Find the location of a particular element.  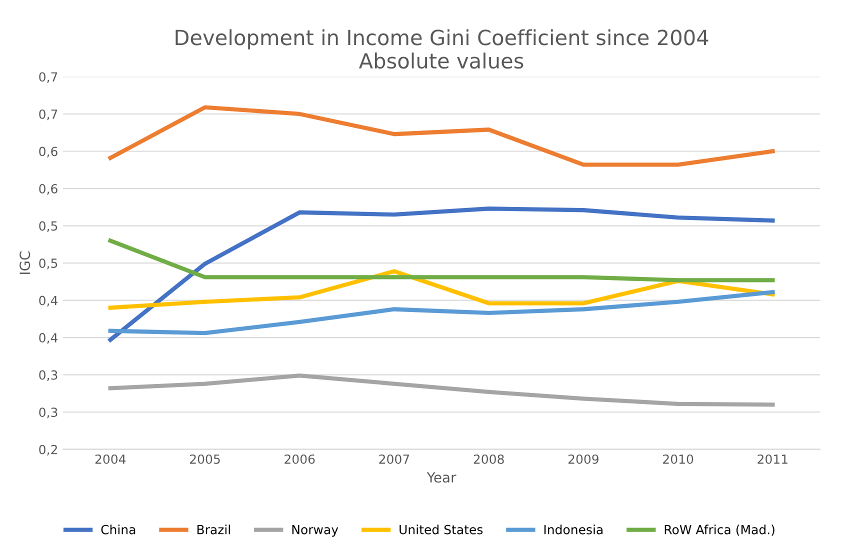

legend-label: RoW Africa (Mad.) is located at coordinates (719, 530).